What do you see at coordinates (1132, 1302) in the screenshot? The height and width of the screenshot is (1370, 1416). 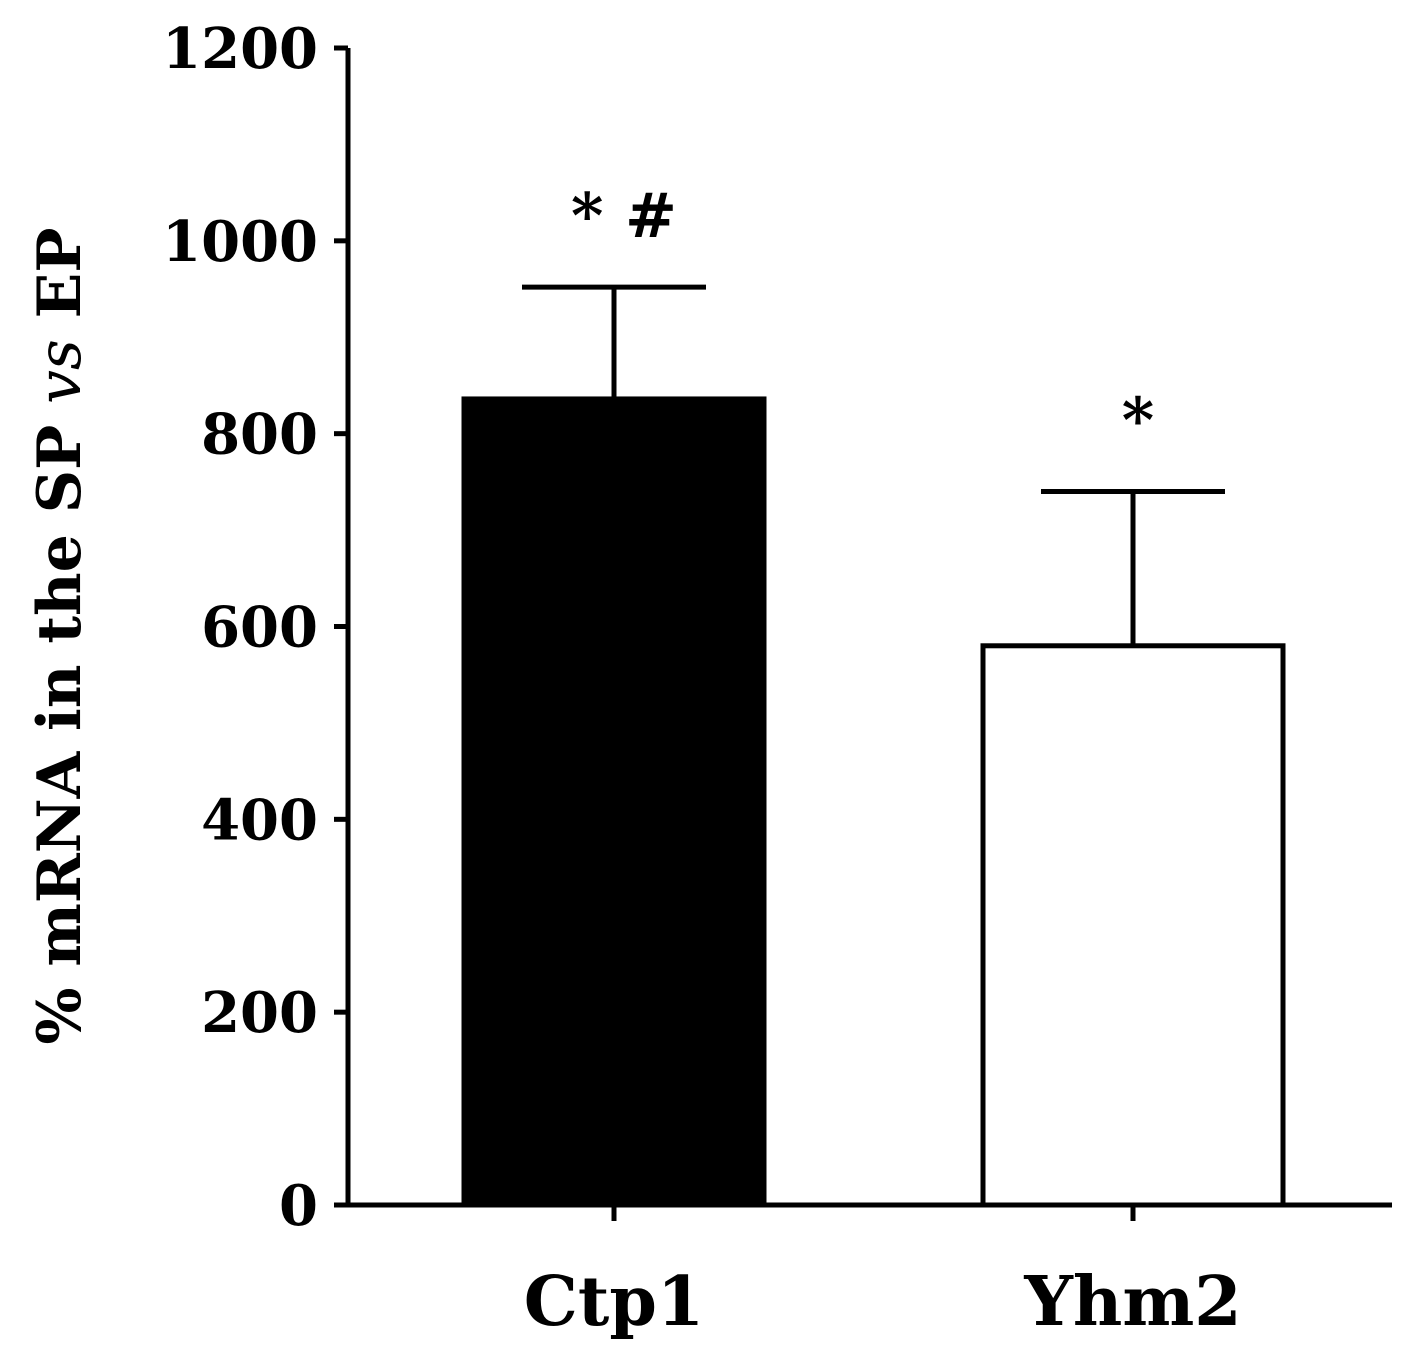 I see `x-tick-label-yhm2: Yhm2` at bounding box center [1132, 1302].